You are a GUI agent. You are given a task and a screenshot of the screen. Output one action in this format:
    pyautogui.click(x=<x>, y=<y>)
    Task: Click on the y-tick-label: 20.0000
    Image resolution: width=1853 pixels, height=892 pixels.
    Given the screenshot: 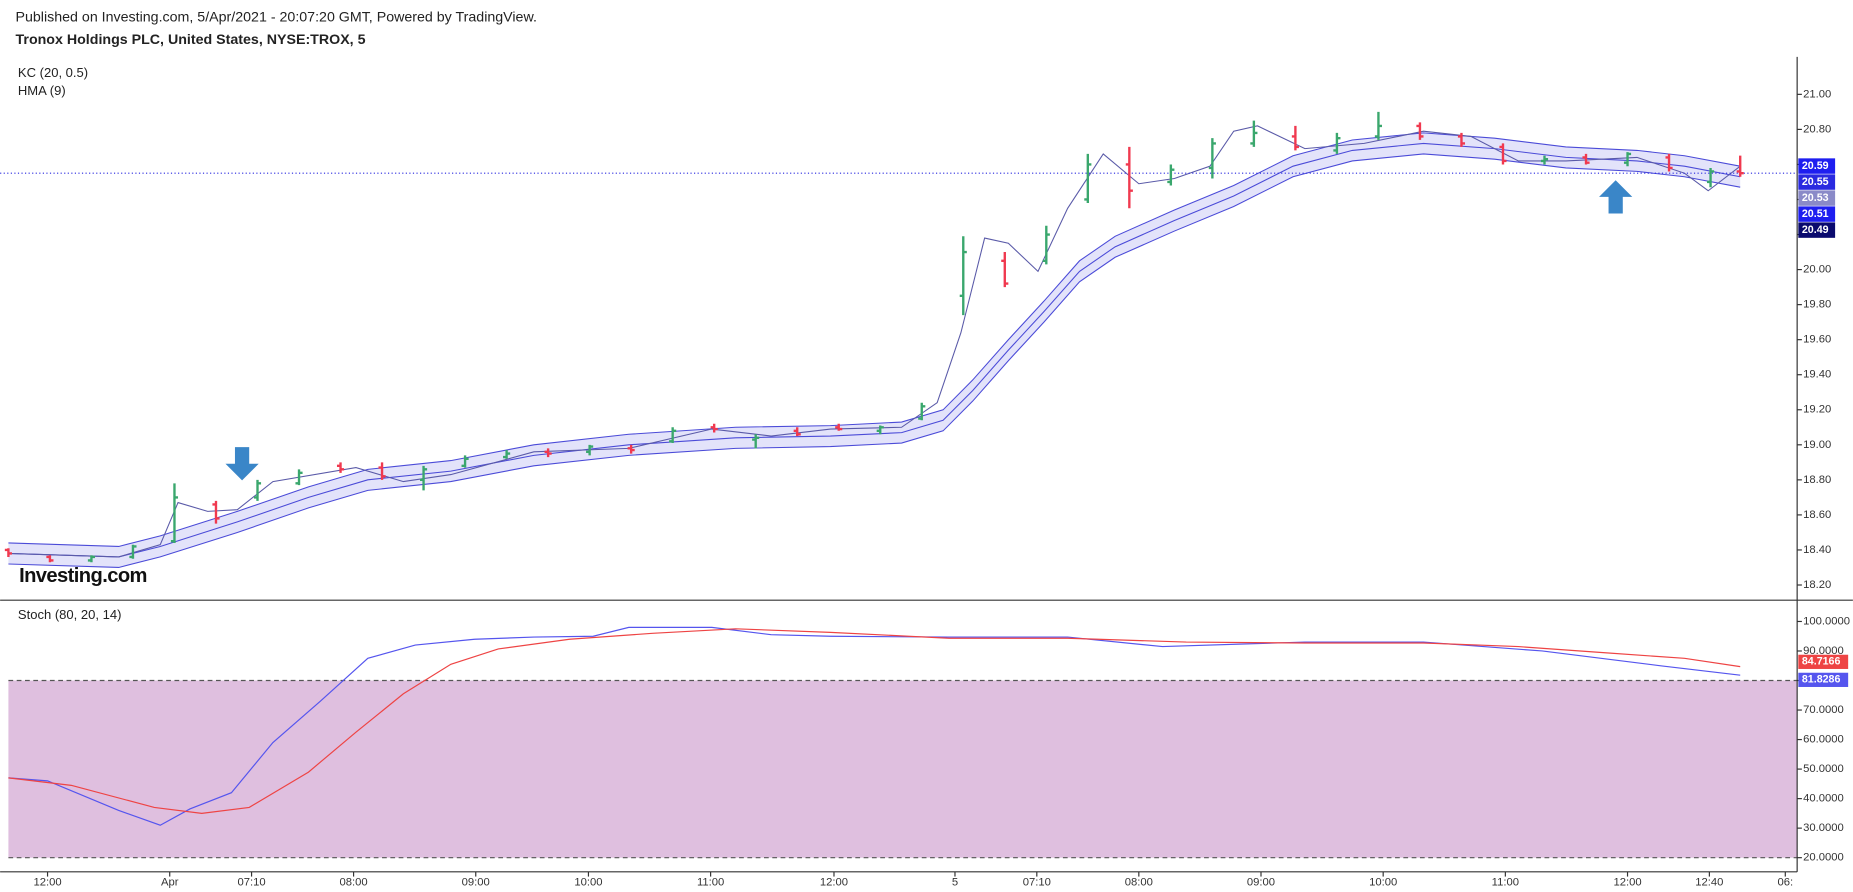 What is the action you would take?
    pyautogui.click(x=1823, y=858)
    